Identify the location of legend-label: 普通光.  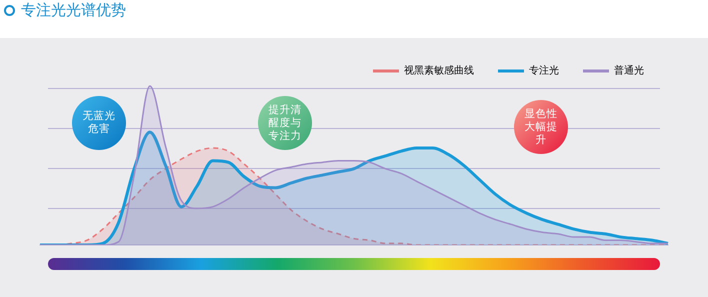
(629, 70).